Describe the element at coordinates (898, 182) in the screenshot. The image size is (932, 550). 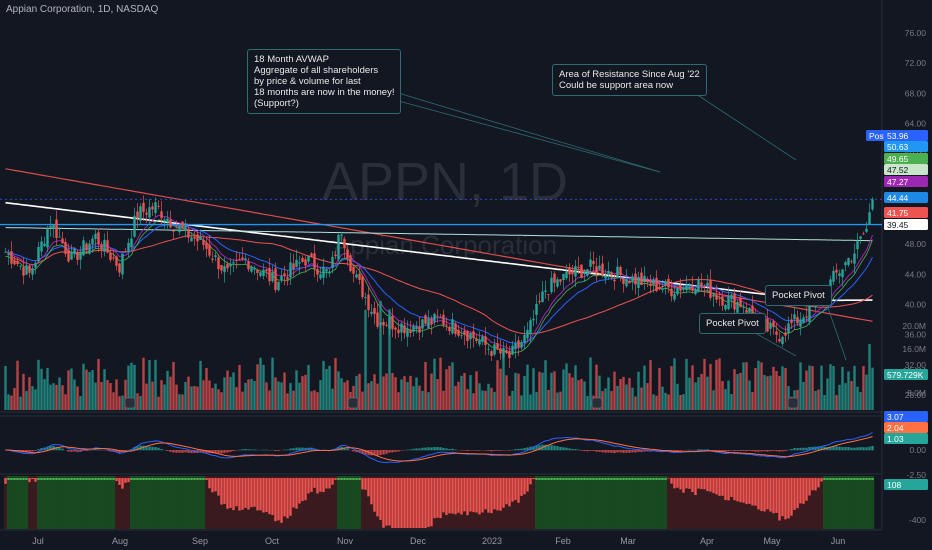
I see `svg-text: 47.27` at that location.